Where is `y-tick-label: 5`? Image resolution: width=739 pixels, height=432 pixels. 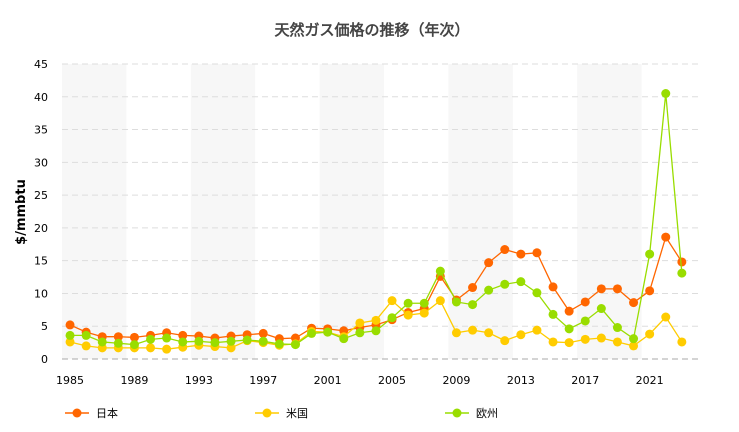
y-tick-label: 5 is located at coordinates (44, 326).